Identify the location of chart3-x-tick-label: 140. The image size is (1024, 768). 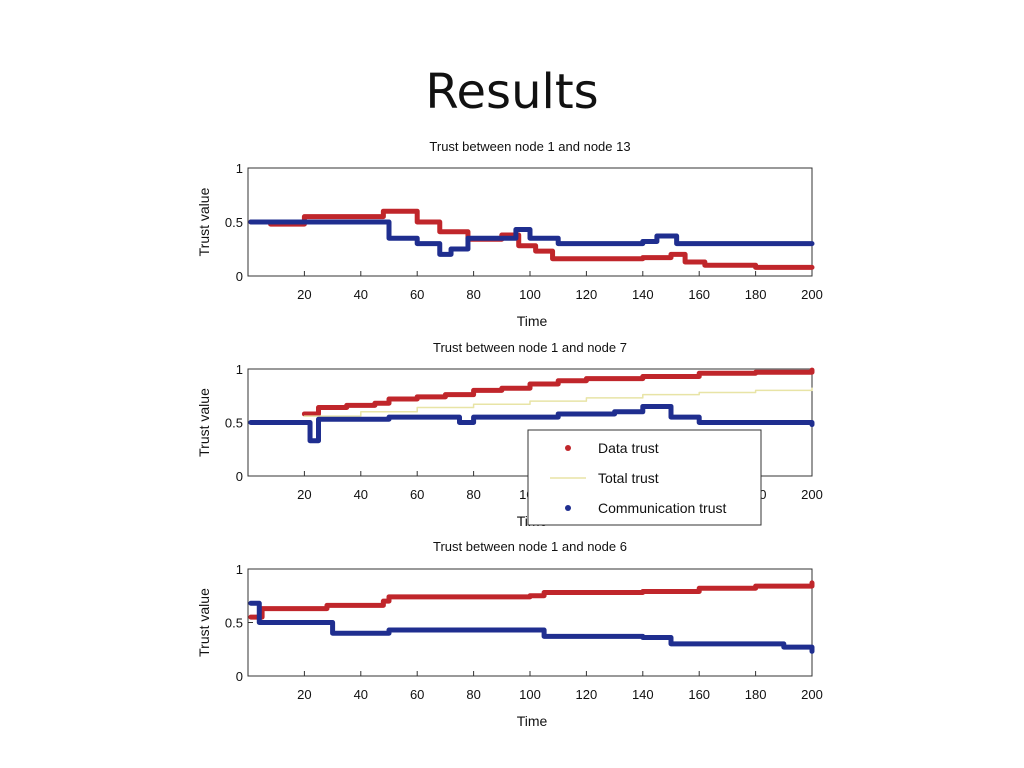
(643, 694).